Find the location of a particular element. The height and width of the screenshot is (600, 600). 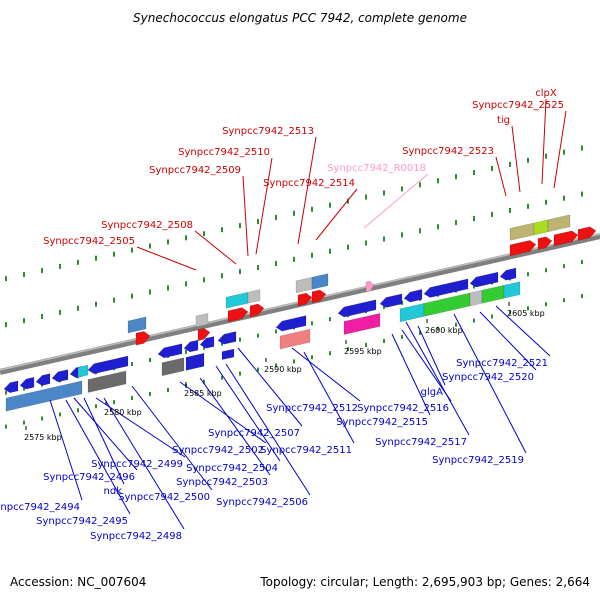

gene-label-synpcc7942-2512: Synpcc7942_2512 is located at coordinates (312, 408).